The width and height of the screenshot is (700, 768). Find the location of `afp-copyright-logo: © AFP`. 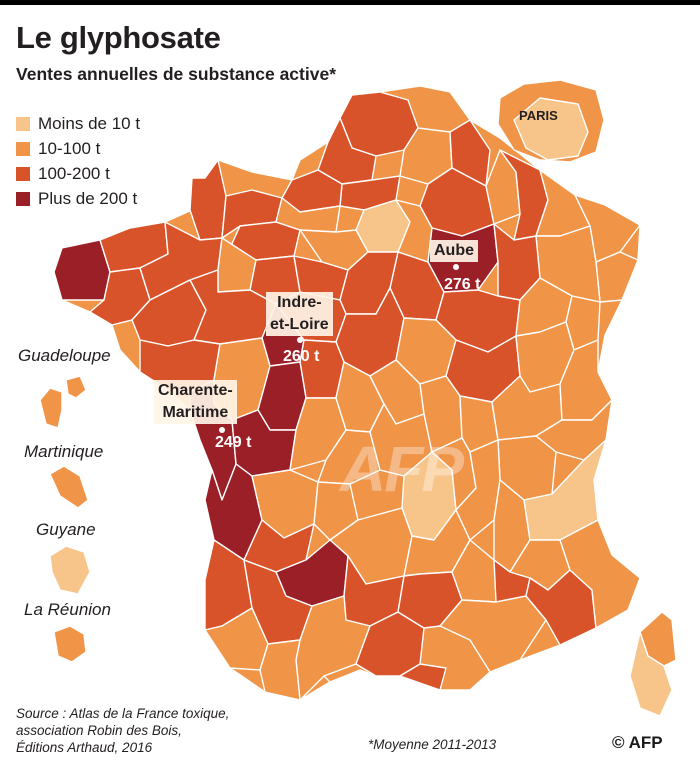

afp-copyright-logo: © AFP is located at coordinates (637, 742).